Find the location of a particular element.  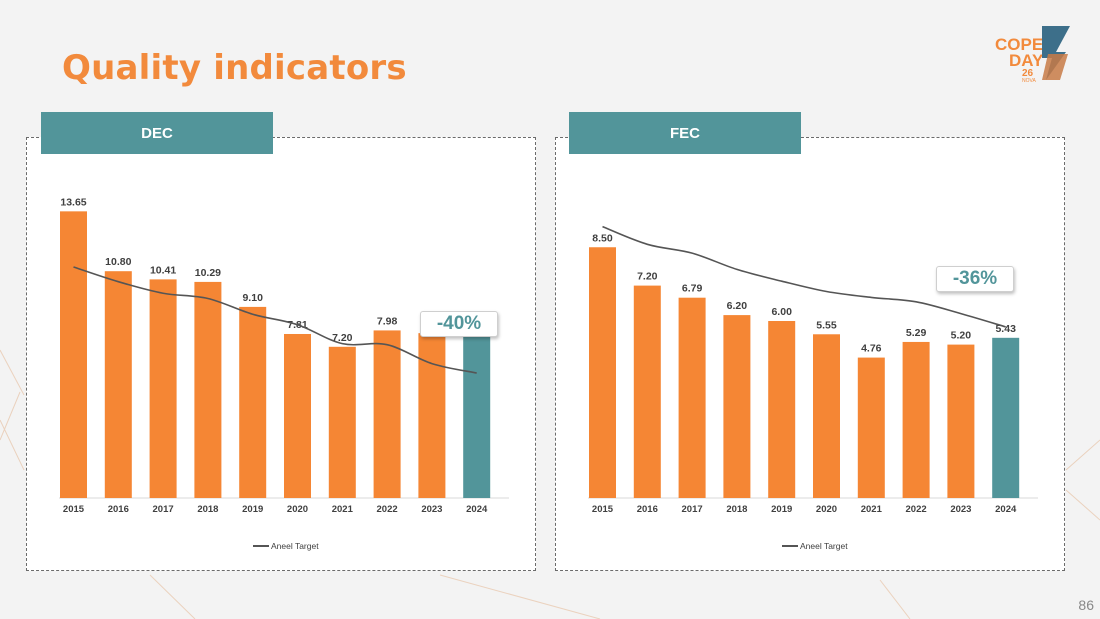

fec-bar-2019 is located at coordinates (782, 409).